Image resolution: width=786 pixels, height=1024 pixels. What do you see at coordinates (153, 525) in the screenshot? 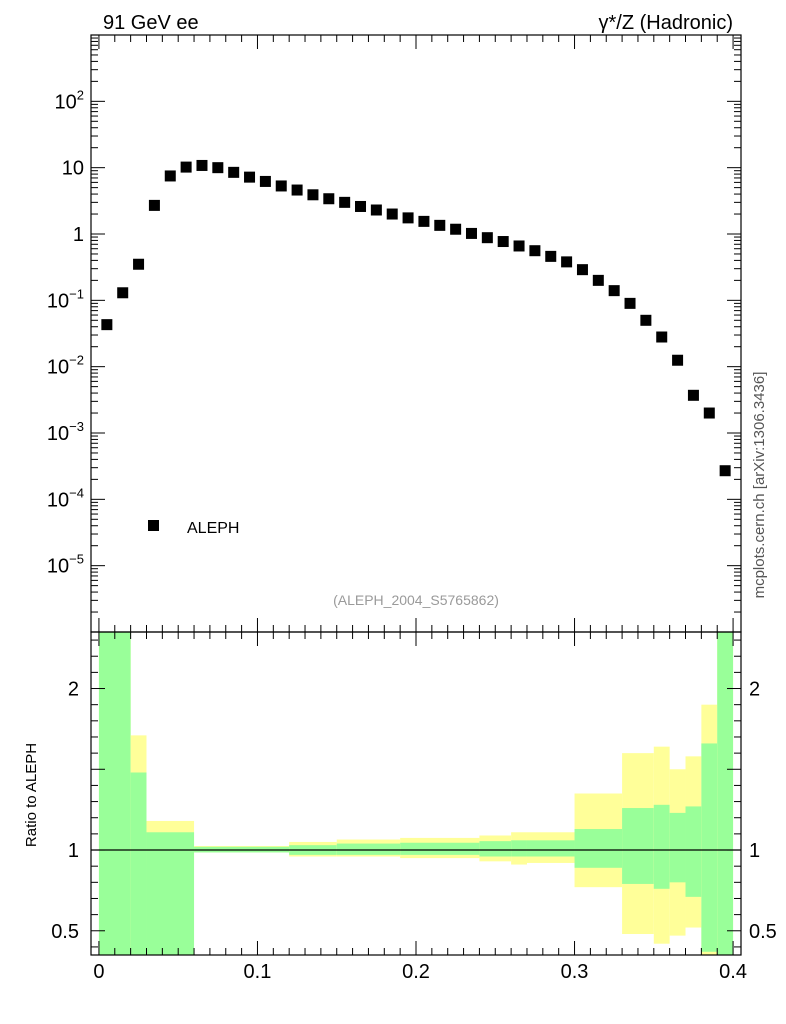
I see `legend-marker` at bounding box center [153, 525].